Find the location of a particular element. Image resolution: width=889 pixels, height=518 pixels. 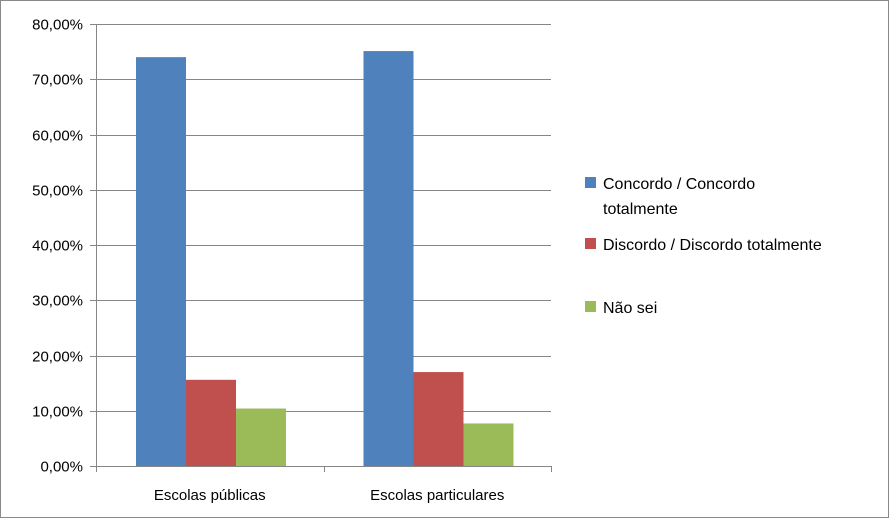

legend-label-1: Concordo / Concordo is located at coordinates (679, 184).